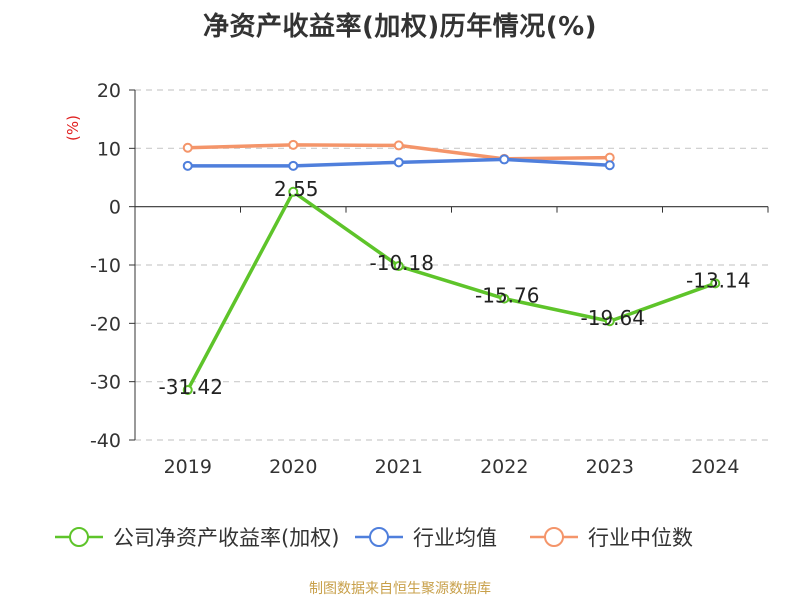 This screenshot has height=600, width=800. What do you see at coordinates (399, 467) in the screenshot?
I see `x-tick-label: 2021` at bounding box center [399, 467].